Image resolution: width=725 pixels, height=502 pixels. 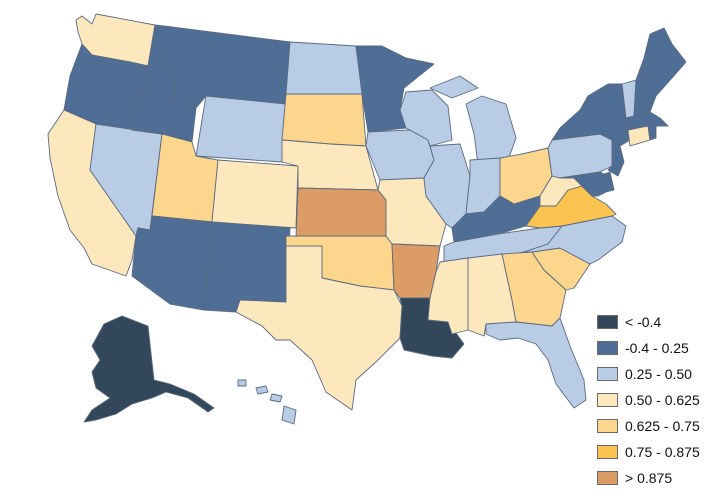 What do you see at coordinates (149, 369) in the screenshot?
I see `state-alaska` at bounding box center [149, 369].